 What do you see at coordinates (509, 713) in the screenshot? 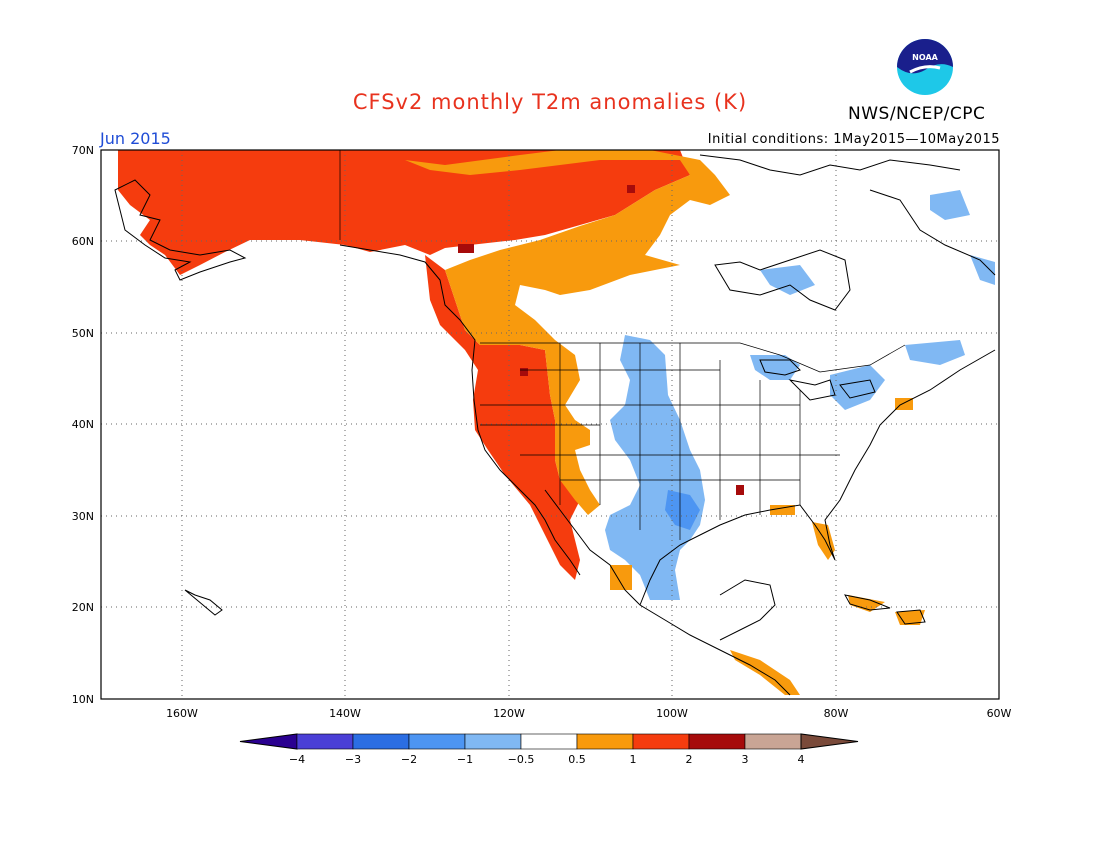
I see `lon-label: 120W` at bounding box center [509, 713].